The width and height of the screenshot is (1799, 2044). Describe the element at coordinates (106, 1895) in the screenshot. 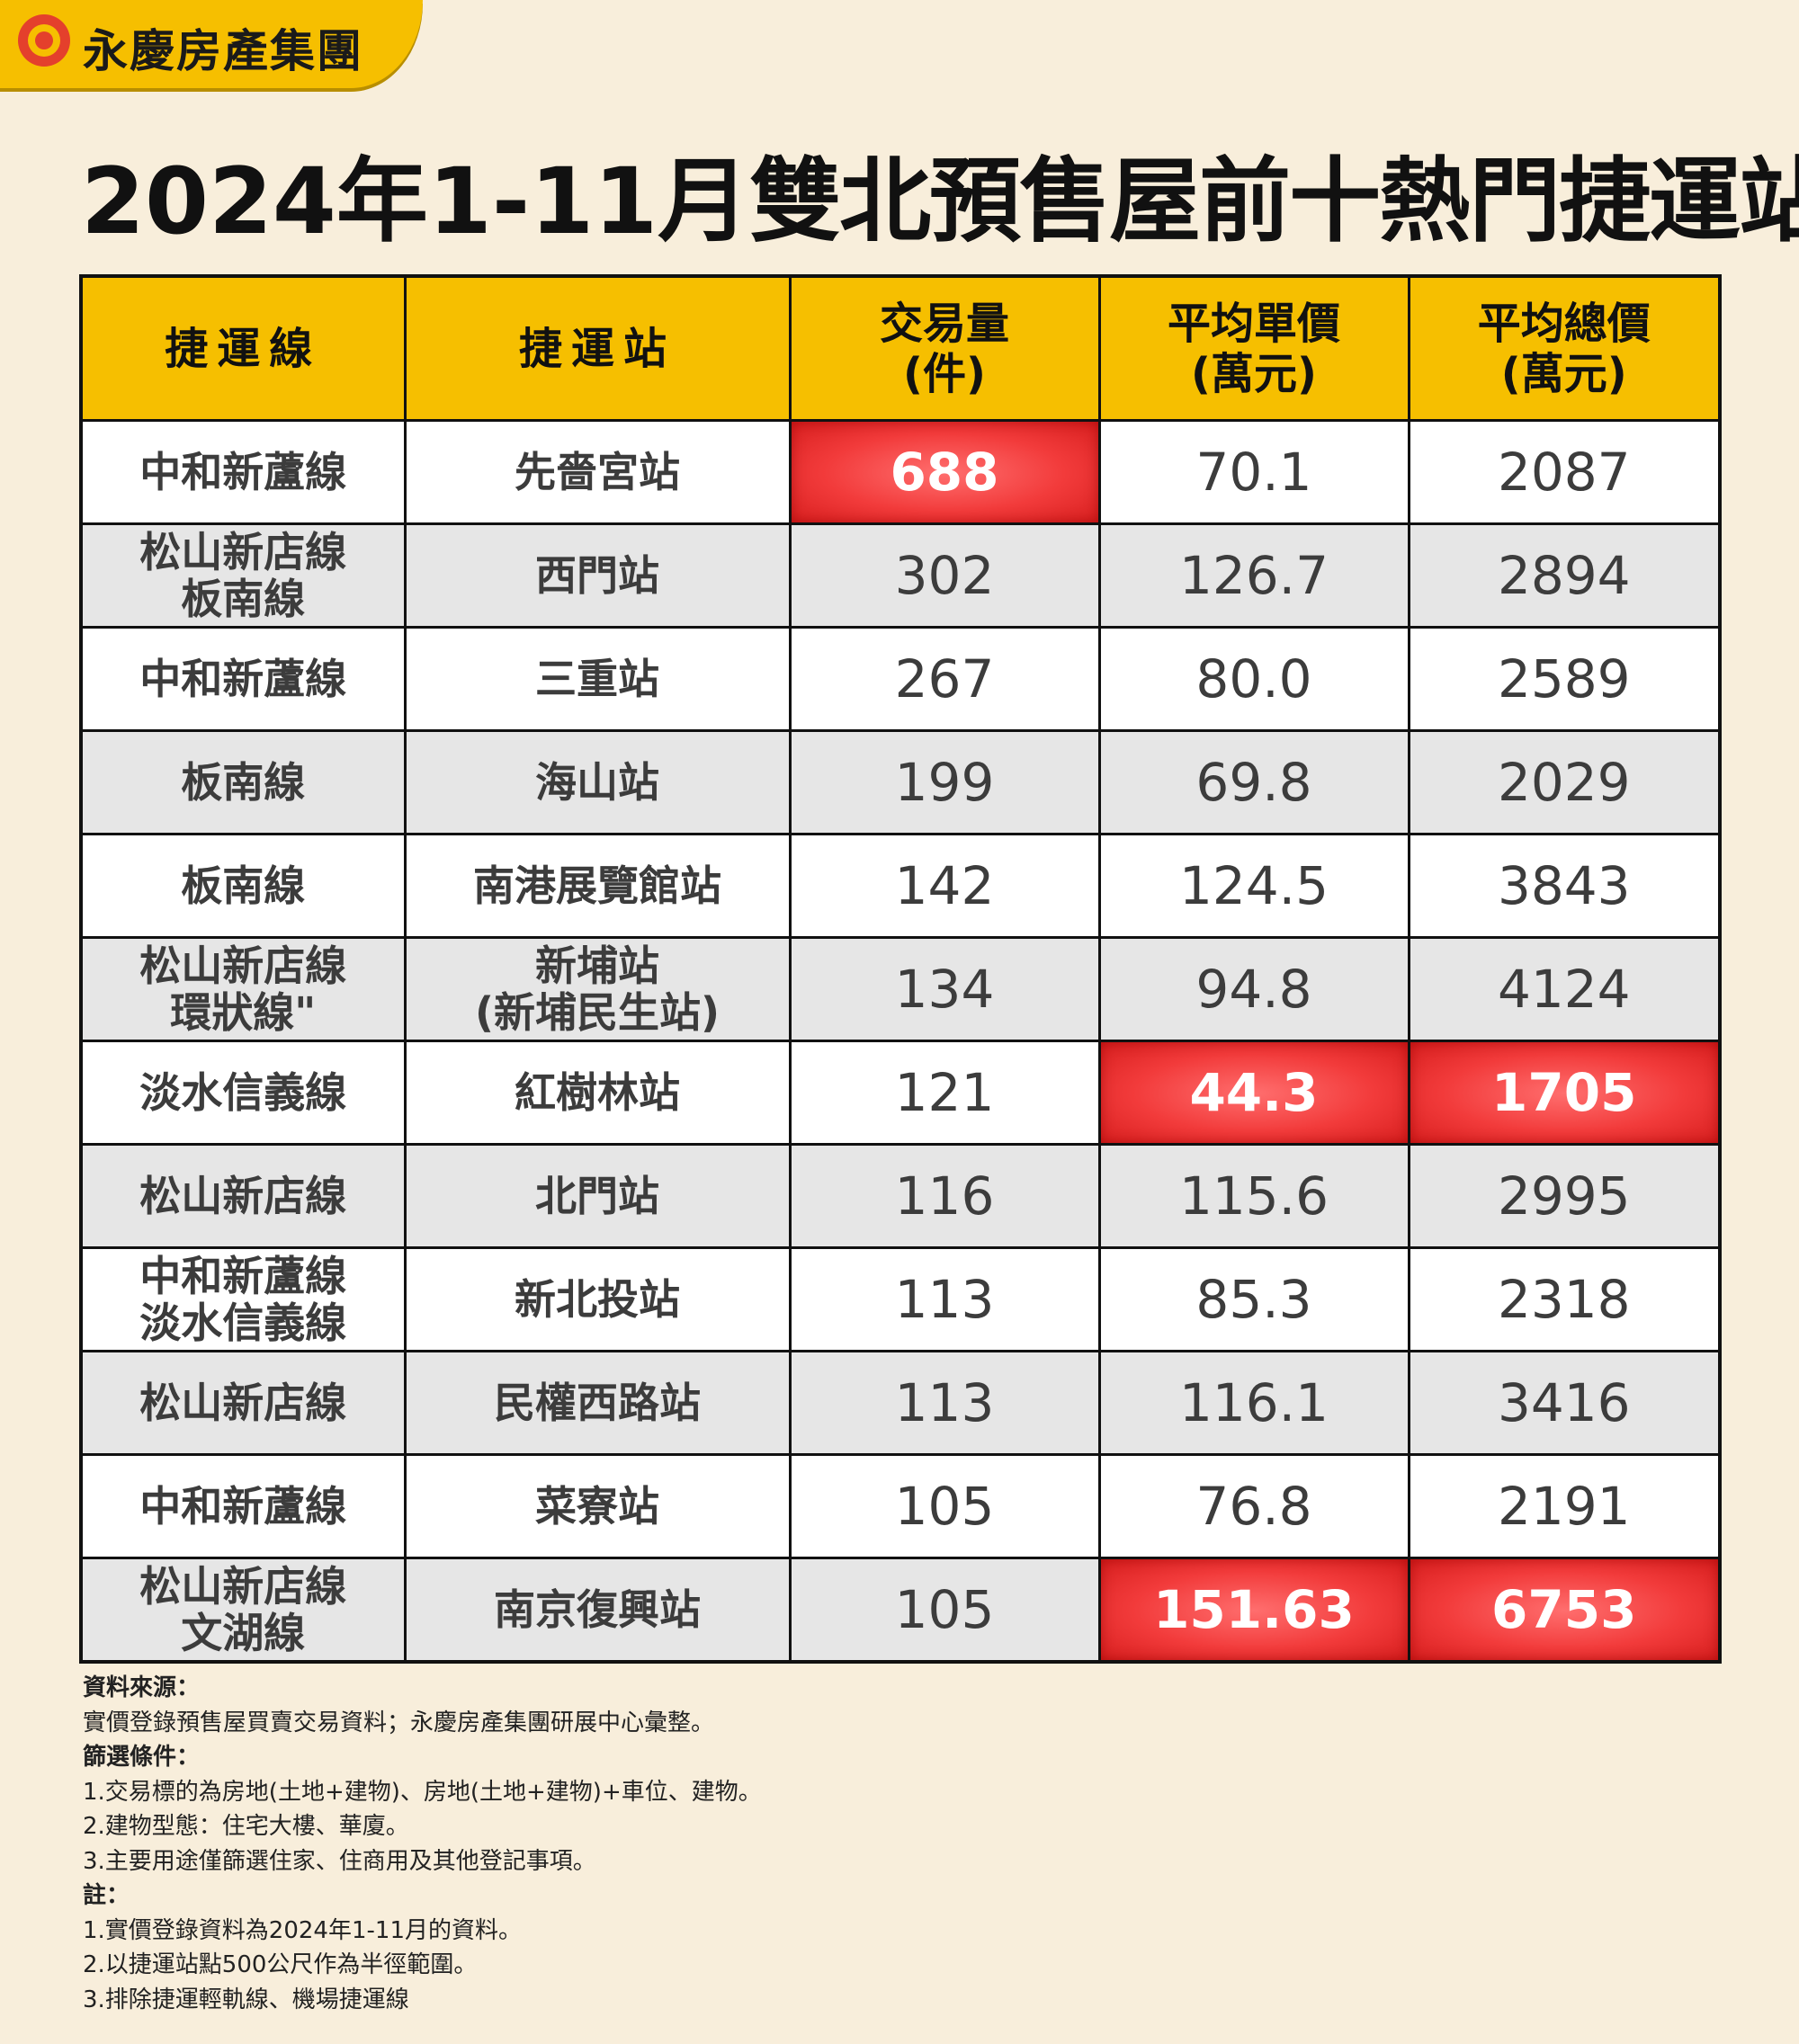

I see `remark-heading: 註：` at that location.